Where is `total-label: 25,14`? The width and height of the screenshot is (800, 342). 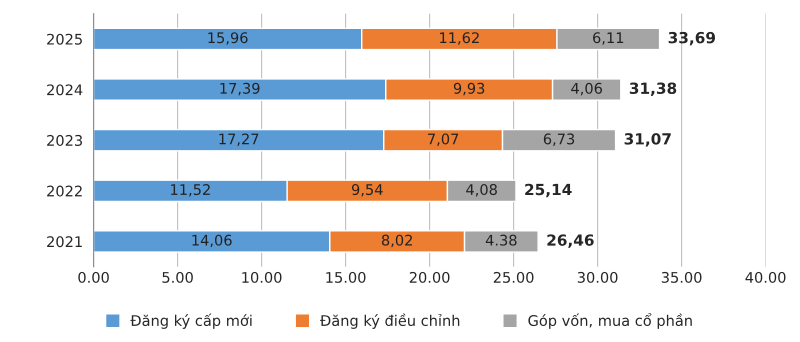 total-label: 25,14 is located at coordinates (548, 191).